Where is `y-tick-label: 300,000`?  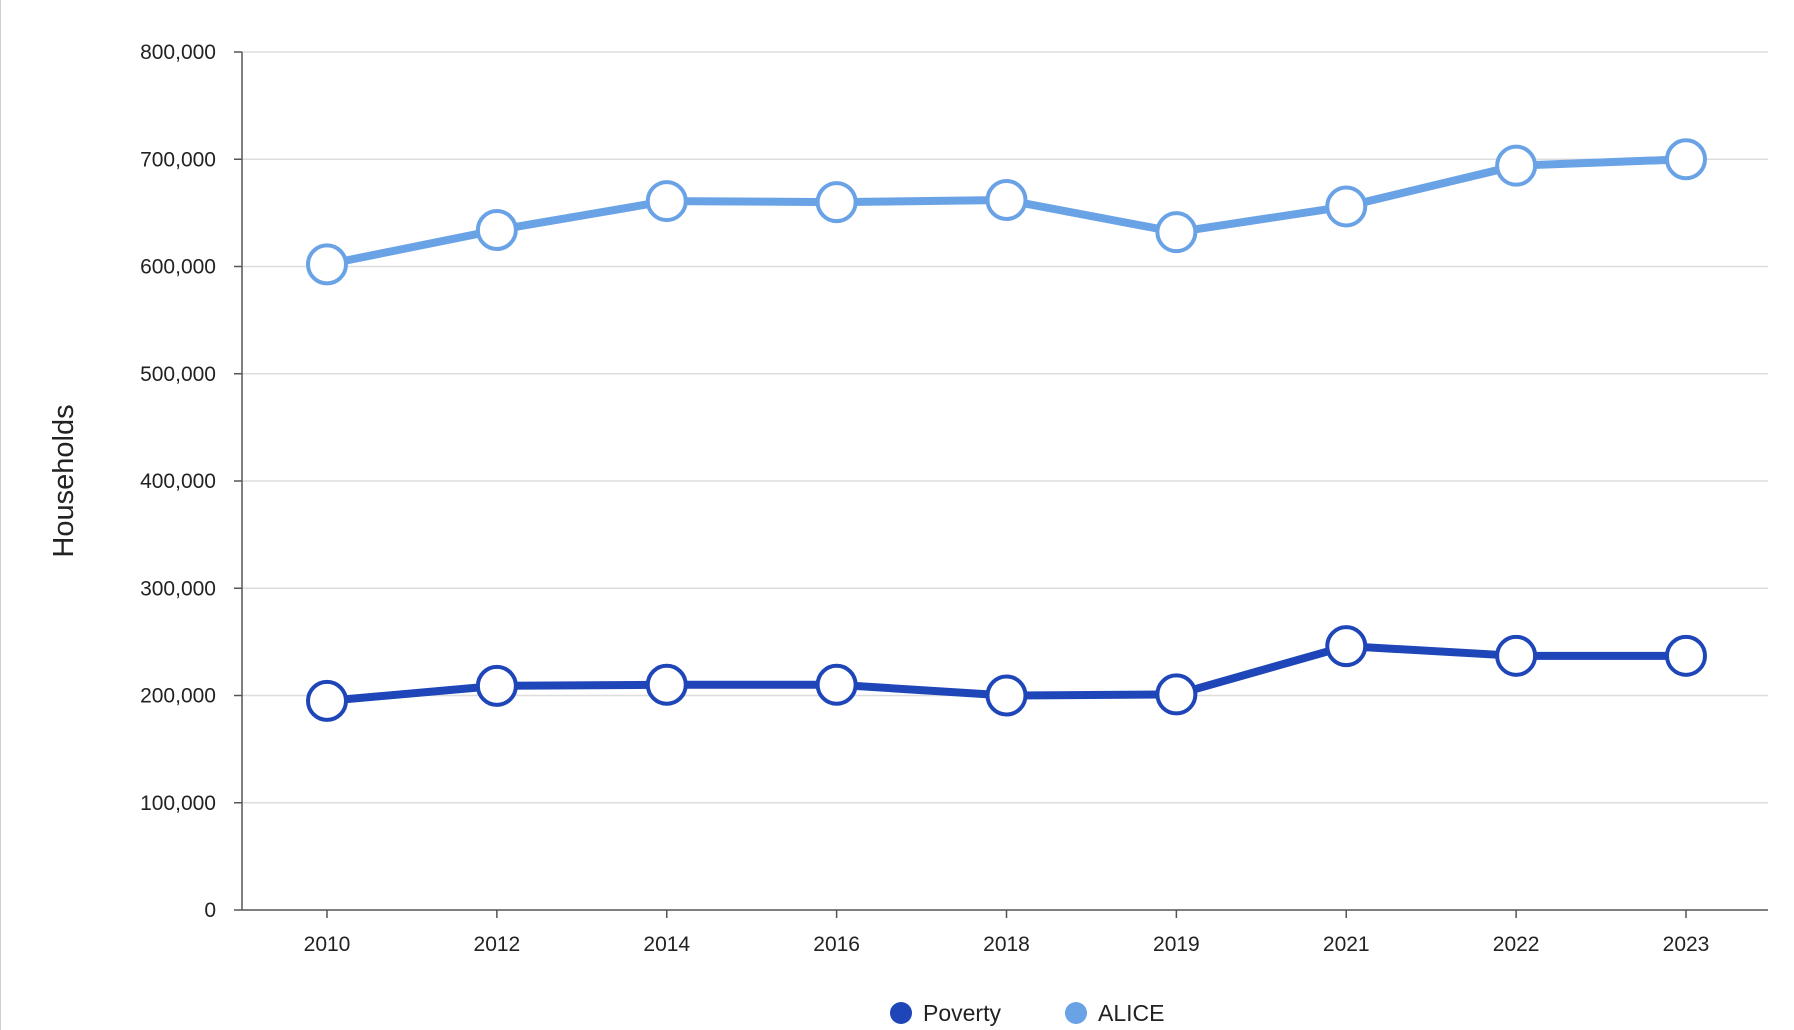
y-tick-label: 300,000 is located at coordinates (178, 588).